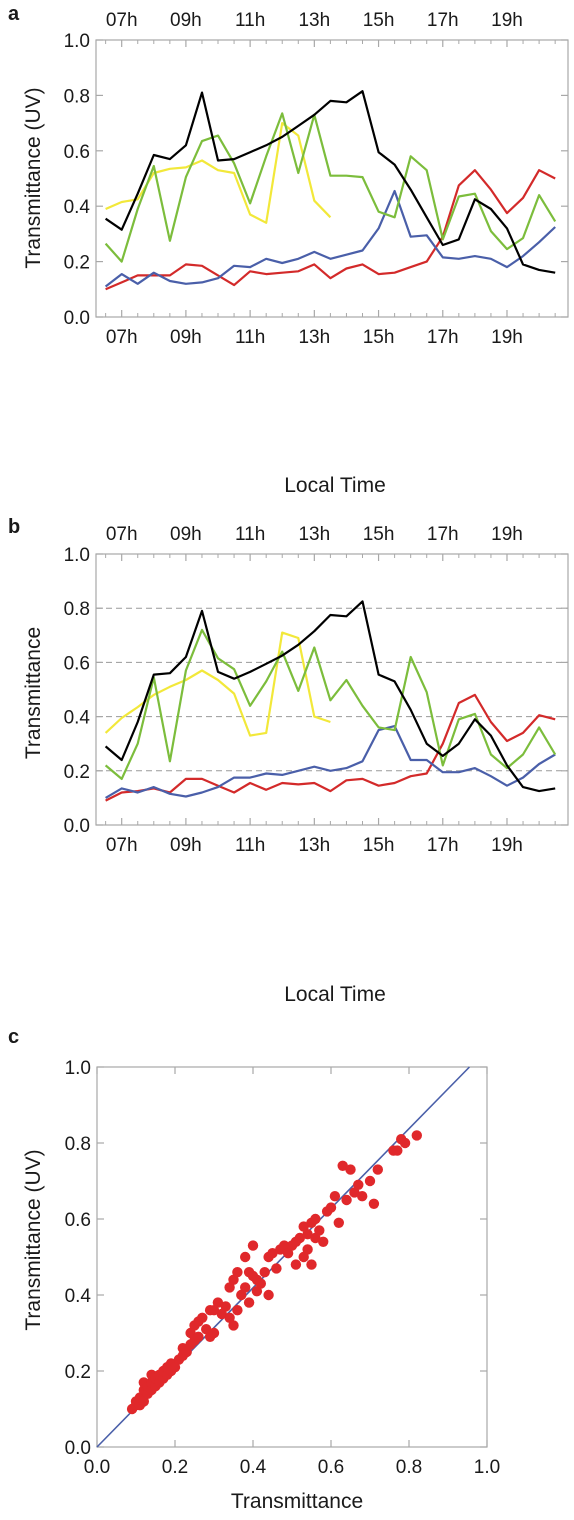  What do you see at coordinates (507, 845) in the screenshot?
I see `panel-b-xtick-label-6: 19h` at bounding box center [507, 845].